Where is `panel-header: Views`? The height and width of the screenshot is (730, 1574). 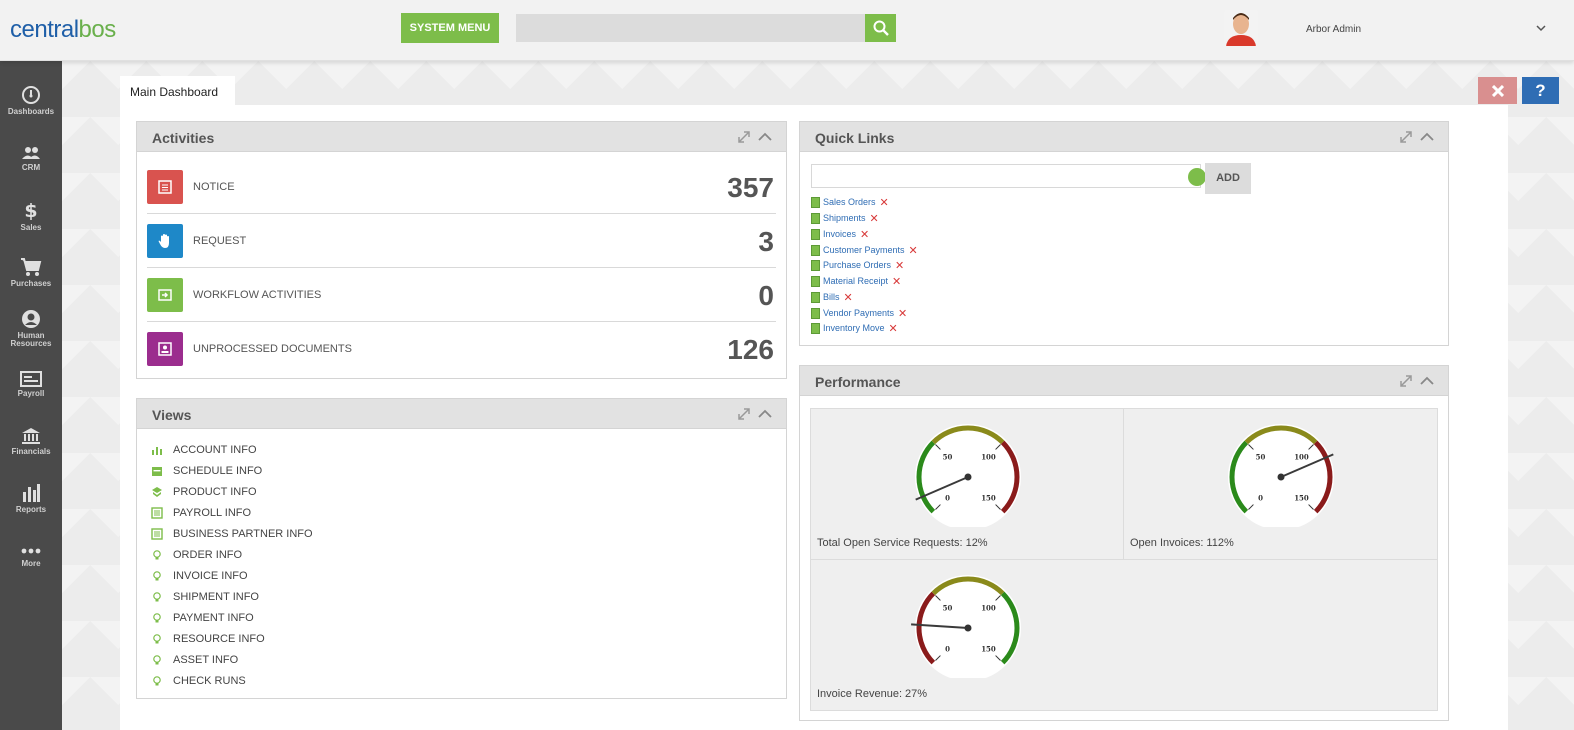 panel-header: Views is located at coordinates (461, 414).